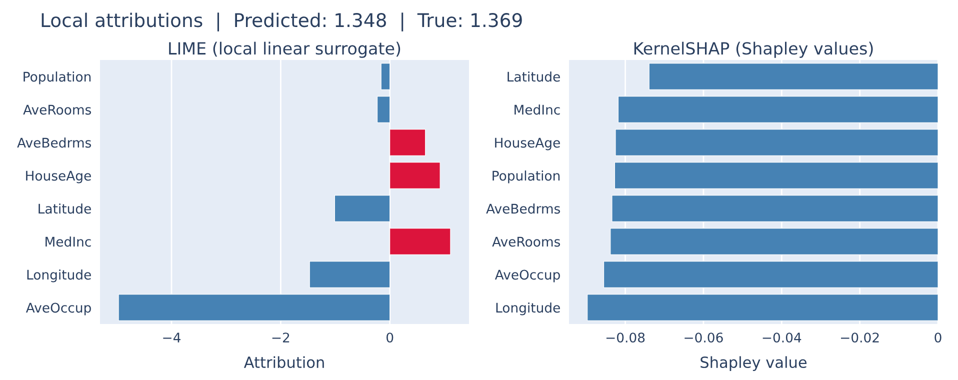 The width and height of the screenshot is (958, 380). Describe the element at coordinates (703, 337) in the screenshot. I see `x-tick-label: −0.06` at that location.